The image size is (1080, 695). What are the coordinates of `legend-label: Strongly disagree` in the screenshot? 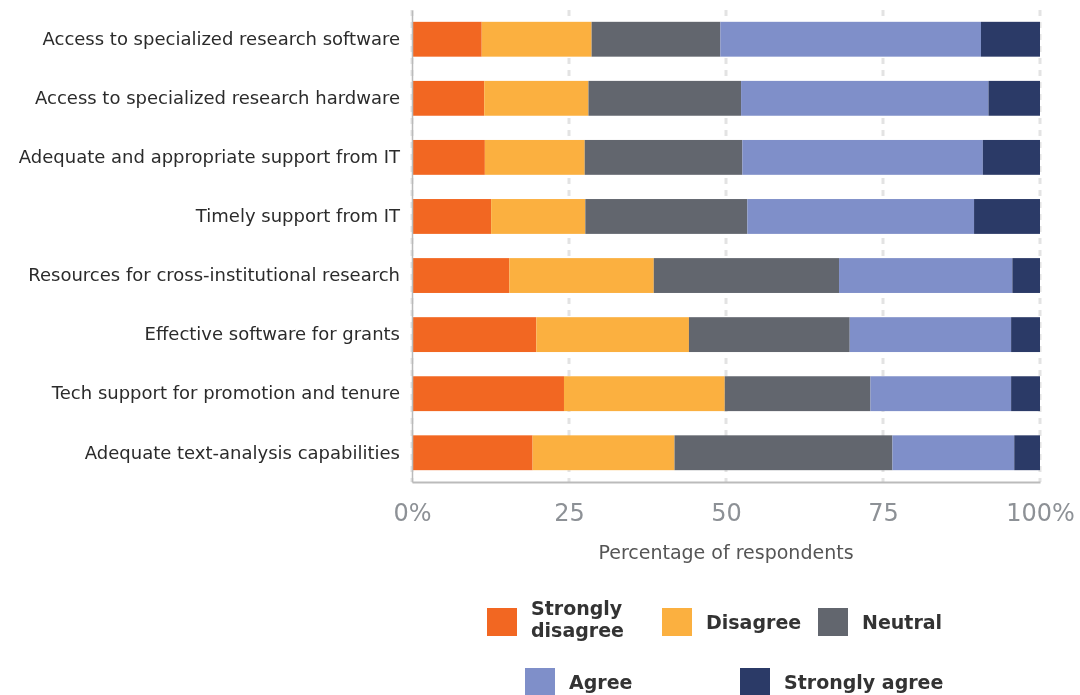 It's located at (577, 619).